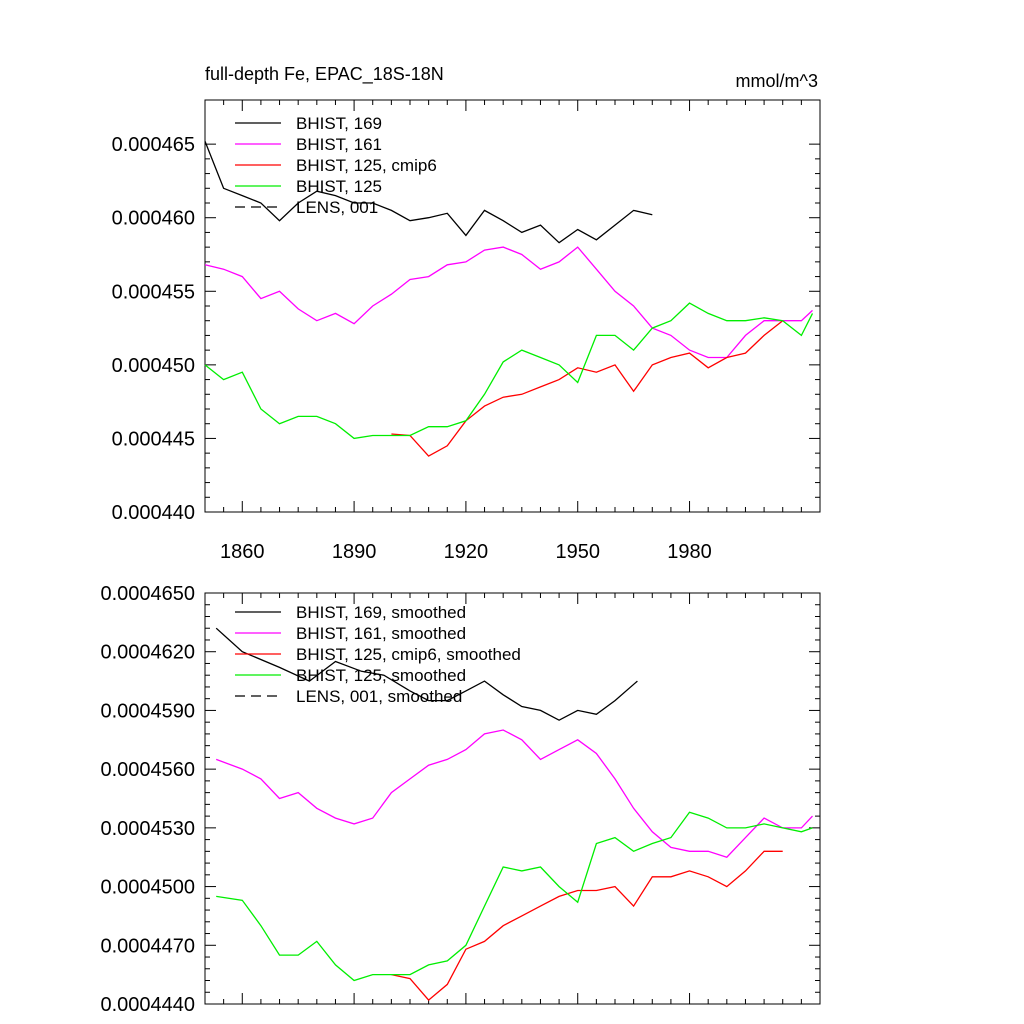 The image size is (1024, 1024). Describe the element at coordinates (337, 207) in the screenshot. I see `legend-label: LENS, 001` at that location.